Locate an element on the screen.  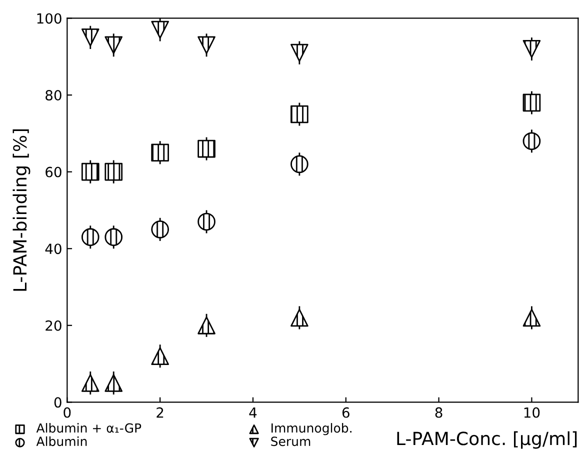
legend-label: Albumin + α₁-GP is located at coordinates (89, 428).